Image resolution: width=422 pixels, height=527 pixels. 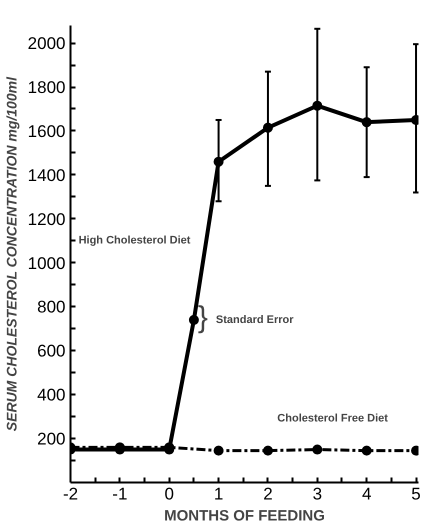 I want to click on x-tick-label: -1, so click(x=120, y=494).